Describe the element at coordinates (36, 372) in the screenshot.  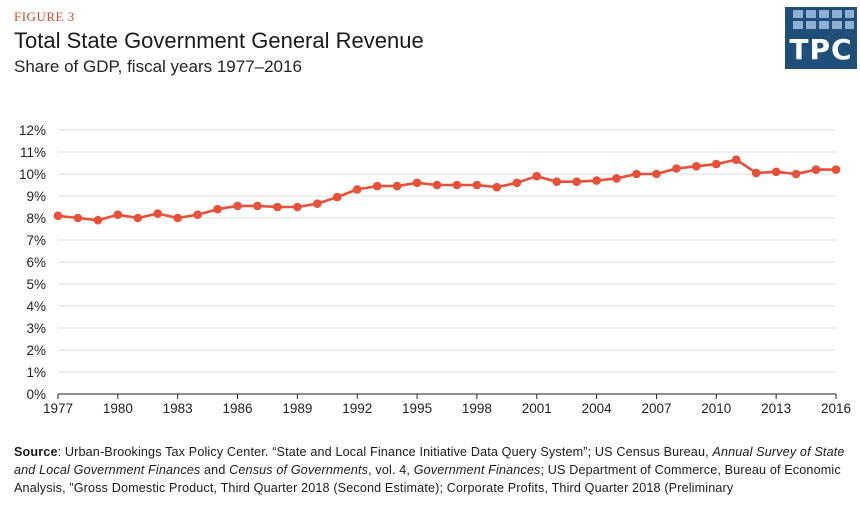
I see `y-tick-label: 1%` at that location.